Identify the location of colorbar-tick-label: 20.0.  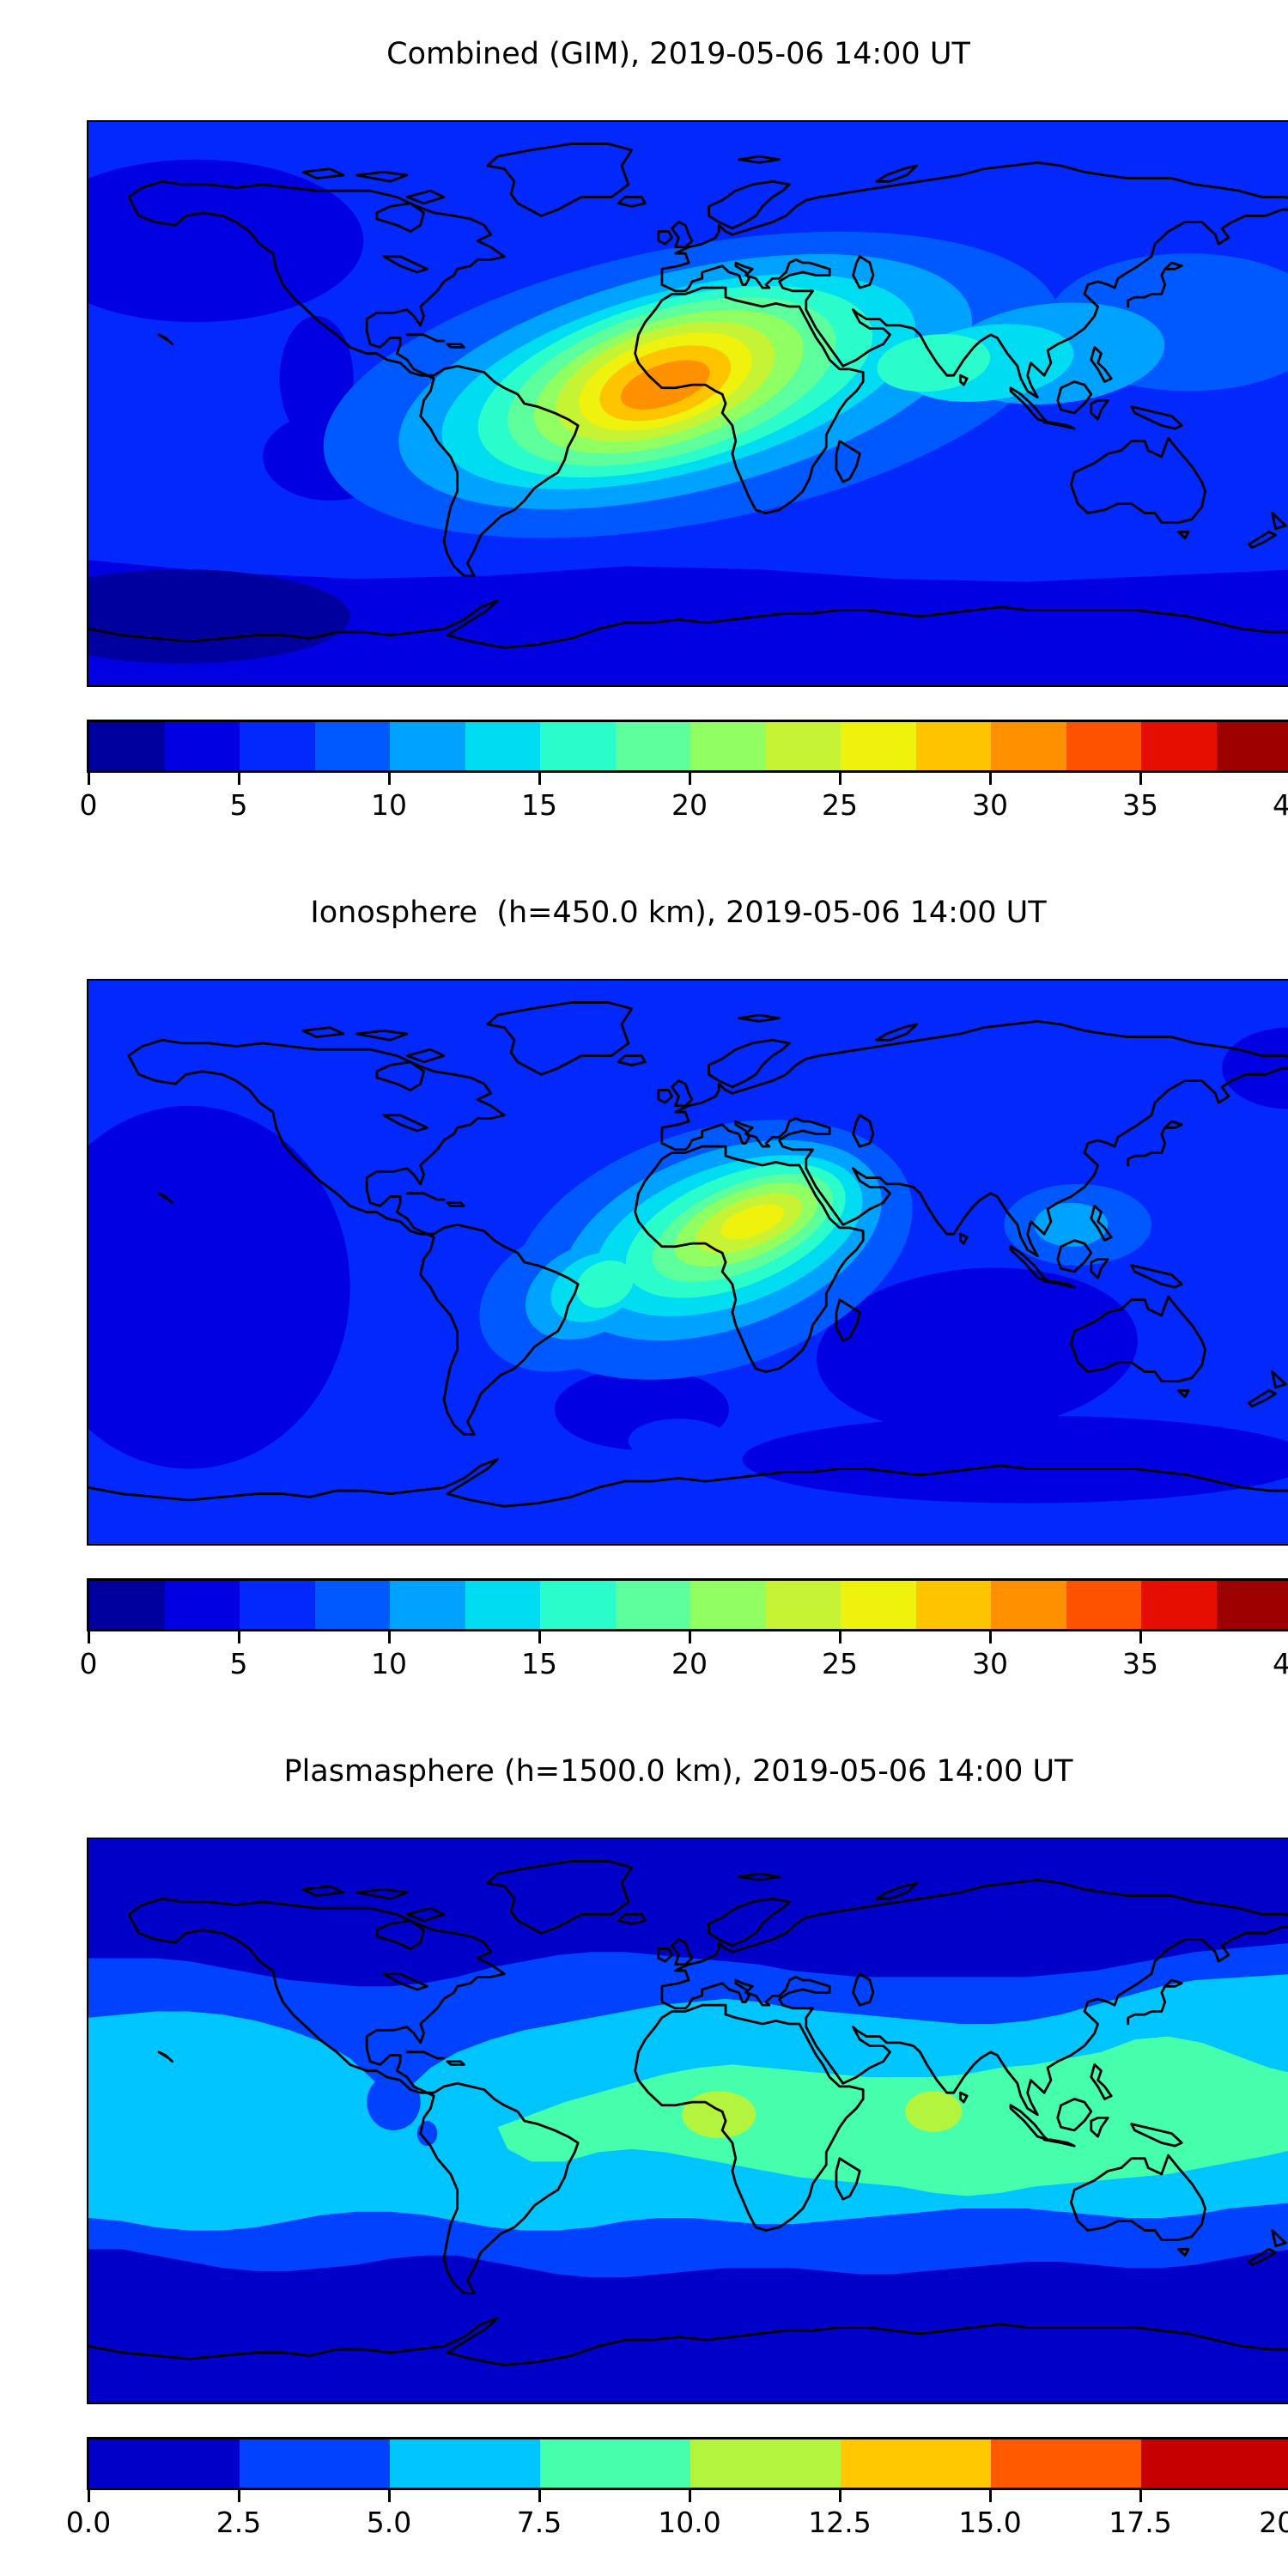
(1273, 2522).